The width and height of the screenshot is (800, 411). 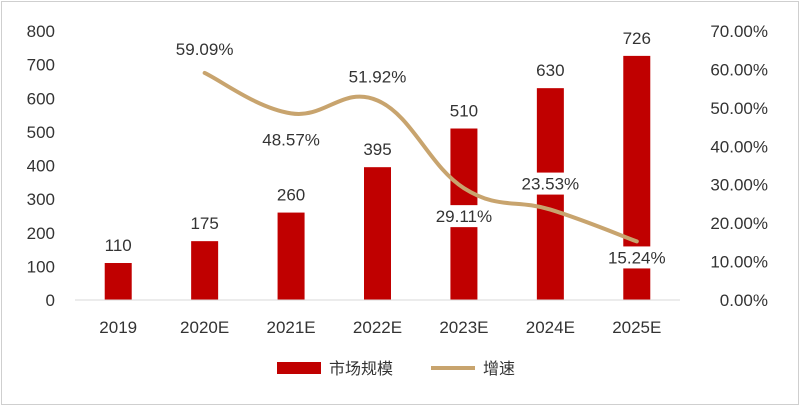 What do you see at coordinates (41, 266) in the screenshot?
I see `left-axis-tick-label: 100` at bounding box center [41, 266].